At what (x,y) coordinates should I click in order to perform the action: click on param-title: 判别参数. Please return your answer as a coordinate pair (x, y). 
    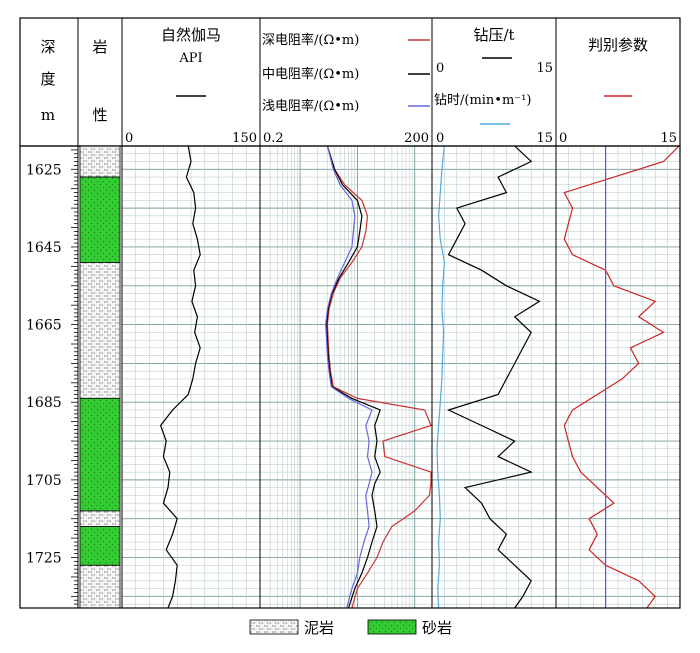
    Looking at the image, I should click on (618, 45).